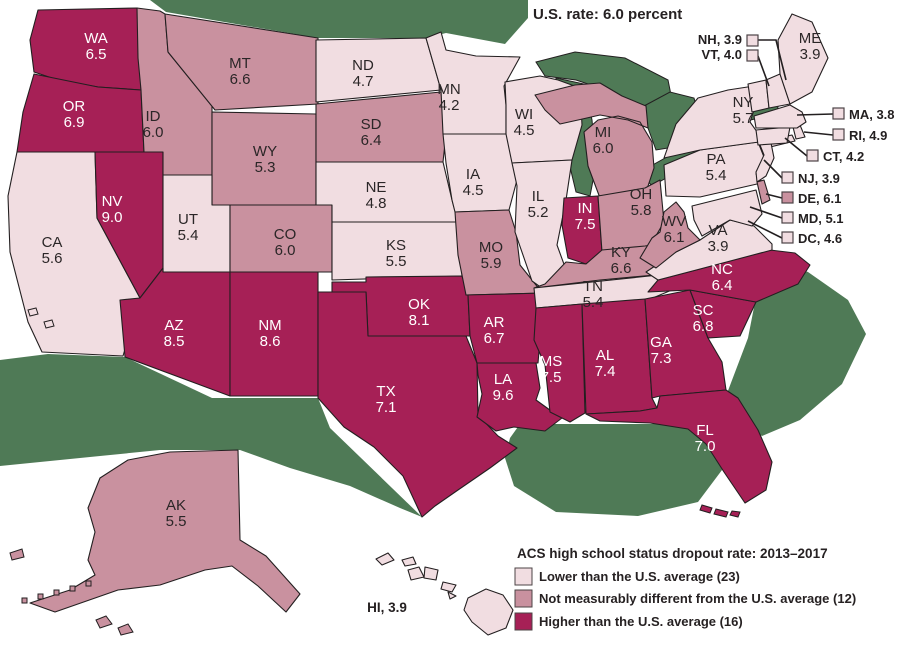  What do you see at coordinates (603, 140) in the screenshot?
I see `state-label-MI: MI 6.0` at bounding box center [603, 140].